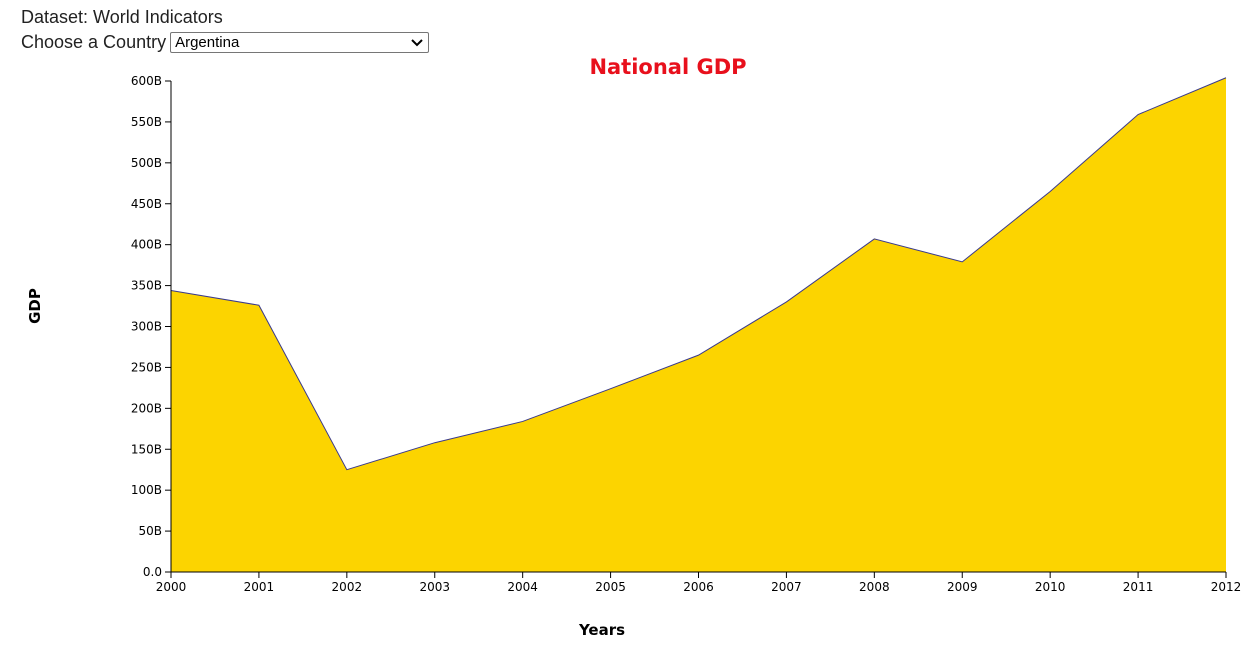 The image size is (1257, 653). Describe the element at coordinates (601, 630) in the screenshot. I see `x-axis-label: Years` at that location.